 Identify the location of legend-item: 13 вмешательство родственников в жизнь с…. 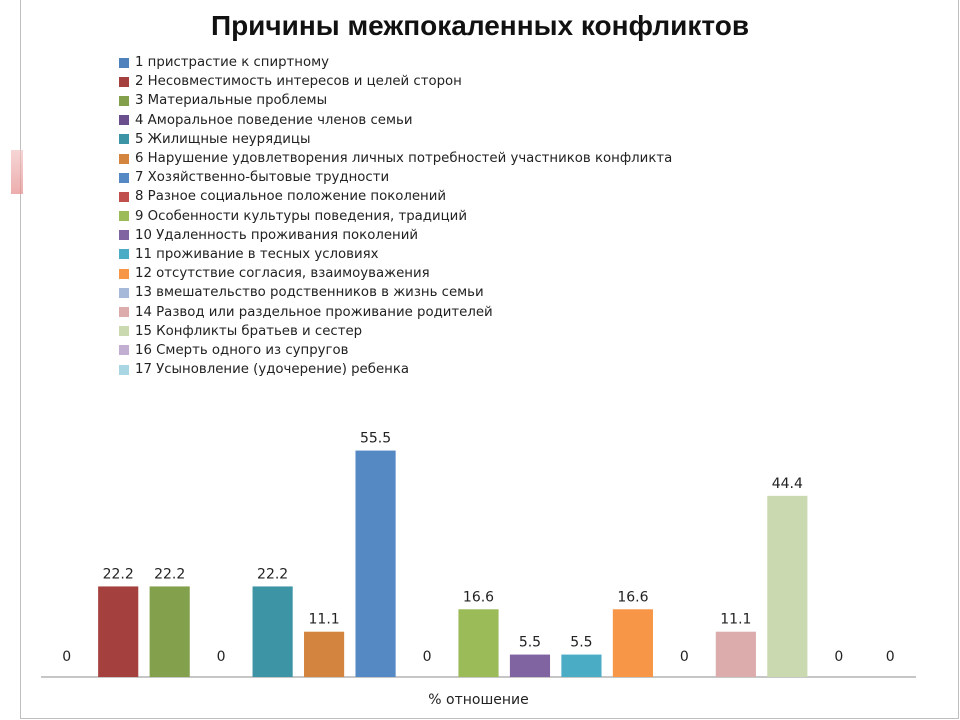
(395, 292).